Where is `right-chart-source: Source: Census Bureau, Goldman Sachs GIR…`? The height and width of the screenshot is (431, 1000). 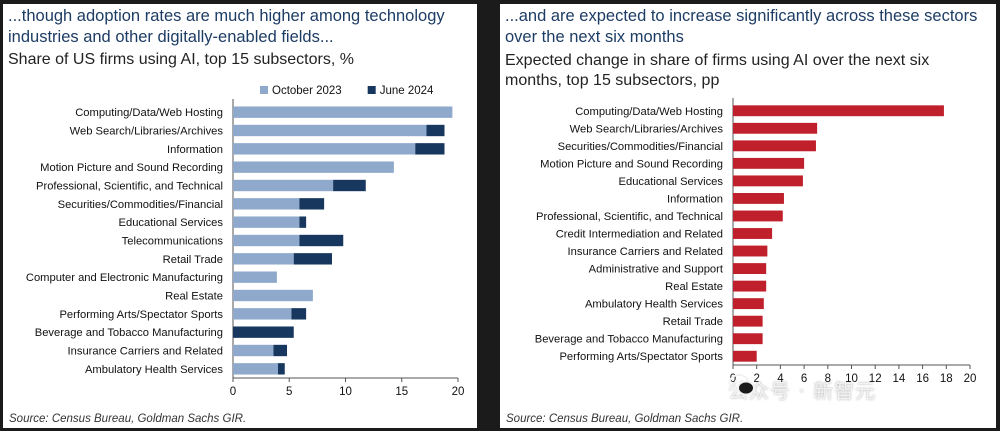
right-chart-source: Source: Census Bureau, Goldman Sachs GIR… is located at coordinates (625, 419).